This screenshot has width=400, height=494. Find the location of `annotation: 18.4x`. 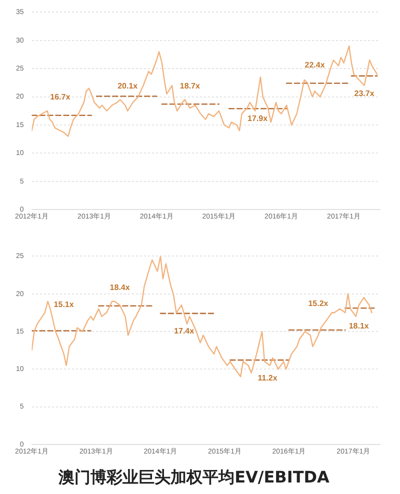

annotation: 18.4x is located at coordinates (120, 287).